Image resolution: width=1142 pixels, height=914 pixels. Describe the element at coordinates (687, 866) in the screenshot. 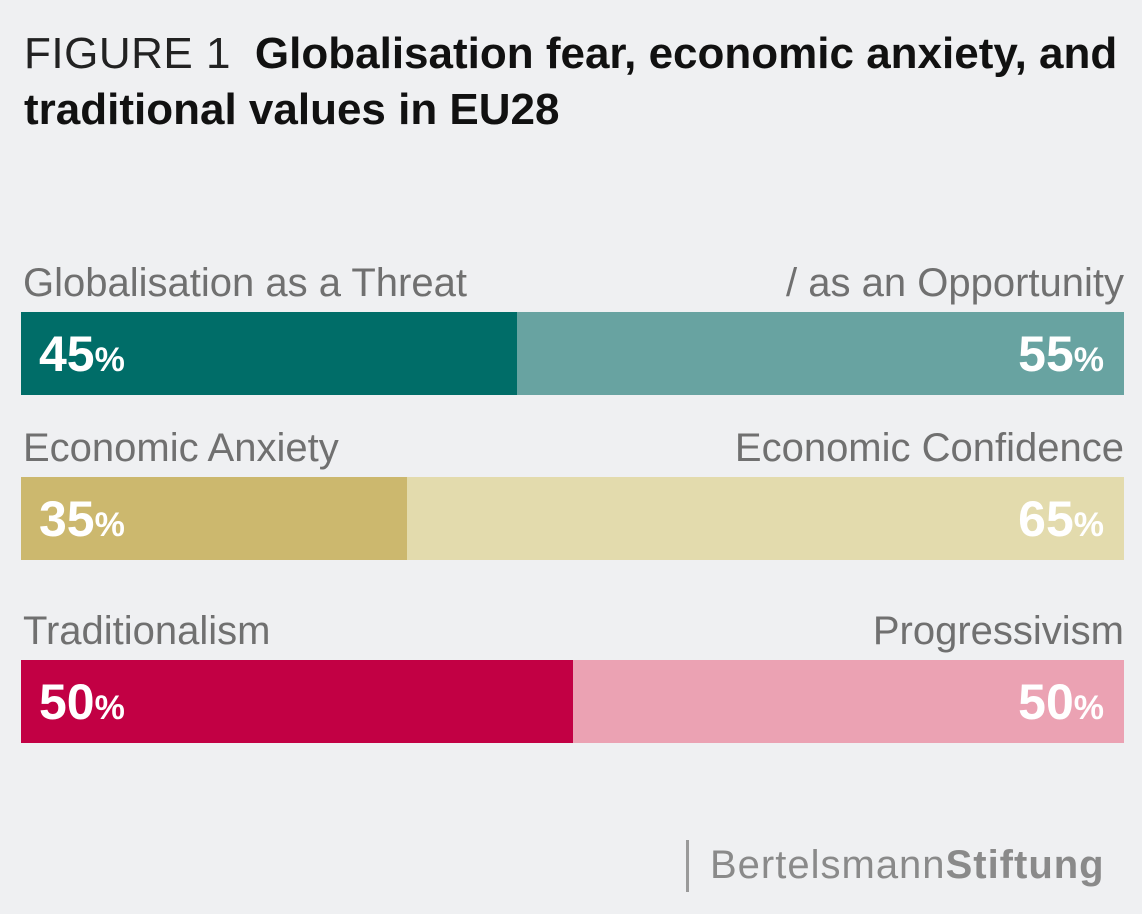

I see `footer-divider` at that location.